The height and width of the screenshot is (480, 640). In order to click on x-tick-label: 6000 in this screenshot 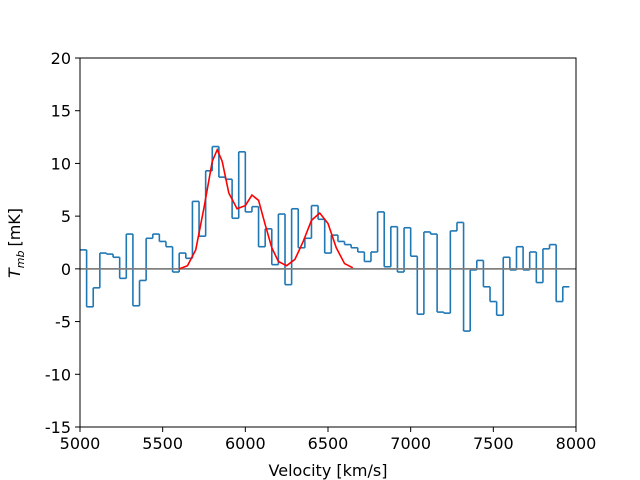, I will do `click(245, 443)`.